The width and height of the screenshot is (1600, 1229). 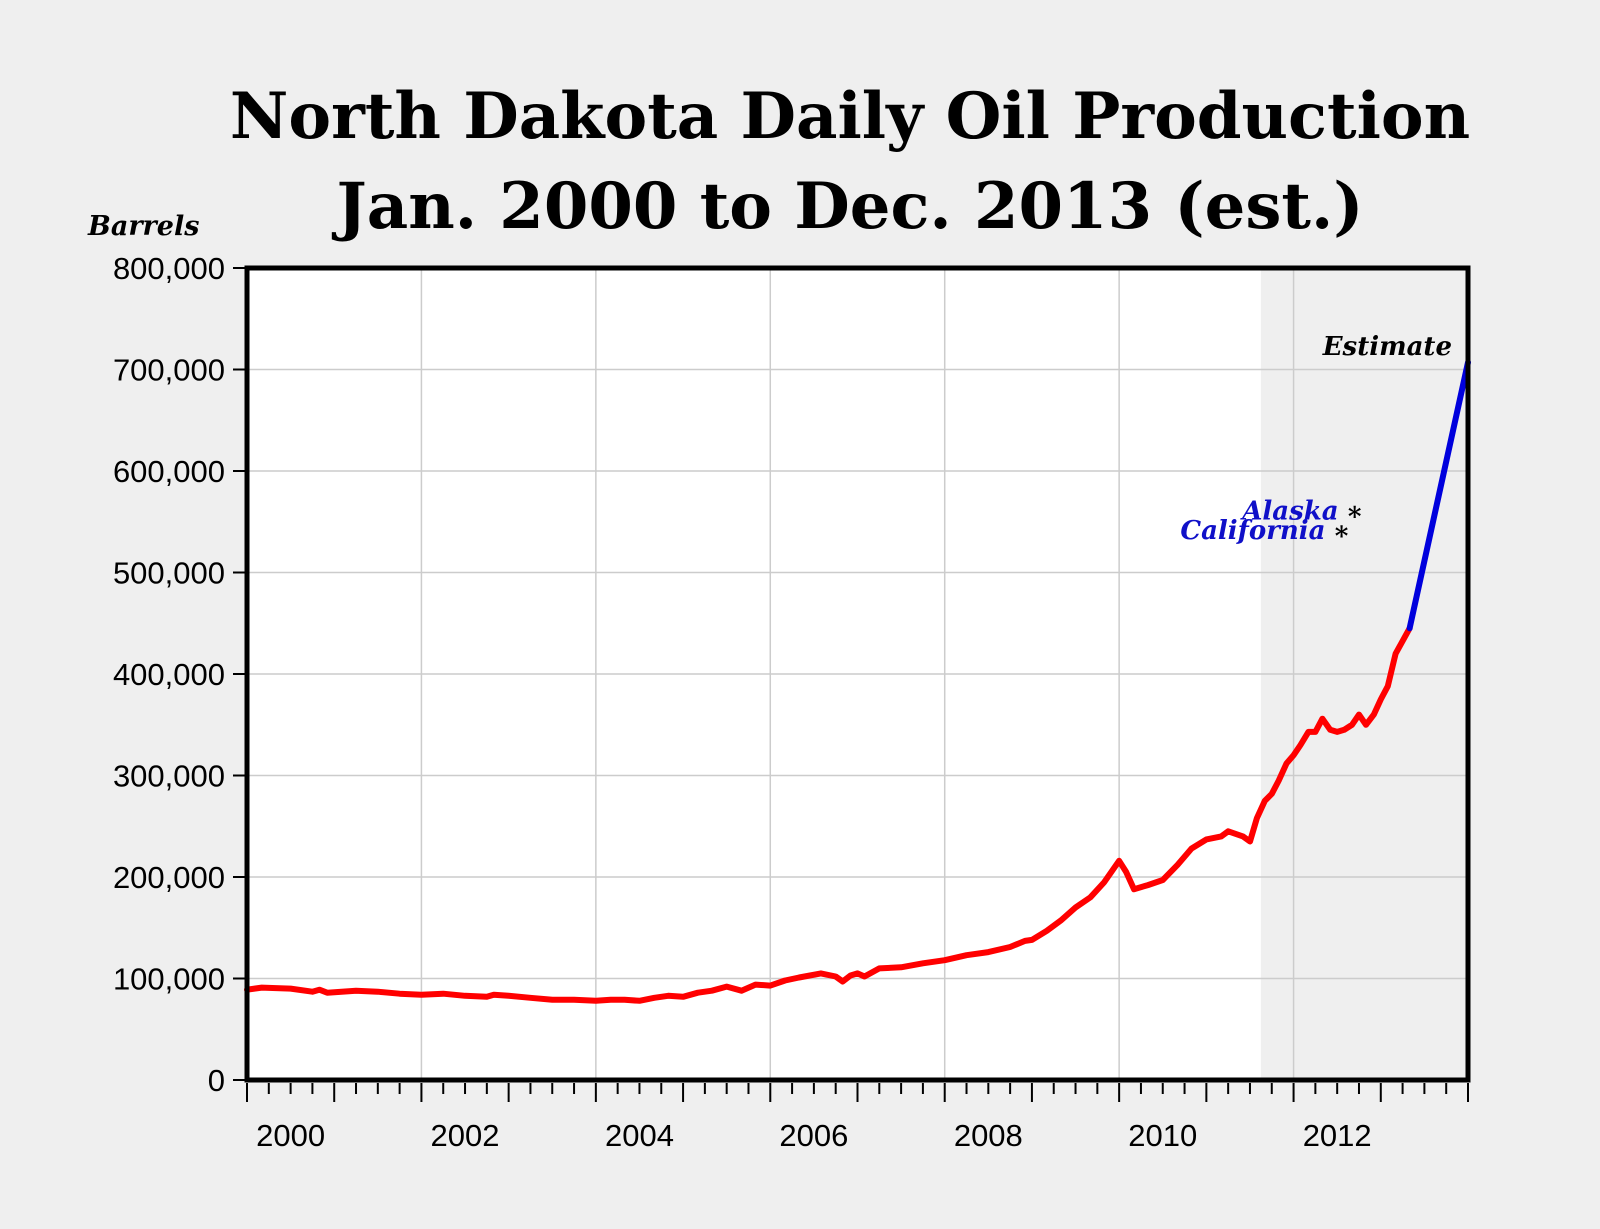 What do you see at coordinates (216, 1080) in the screenshot?
I see `y-tick-label-0: 0` at bounding box center [216, 1080].